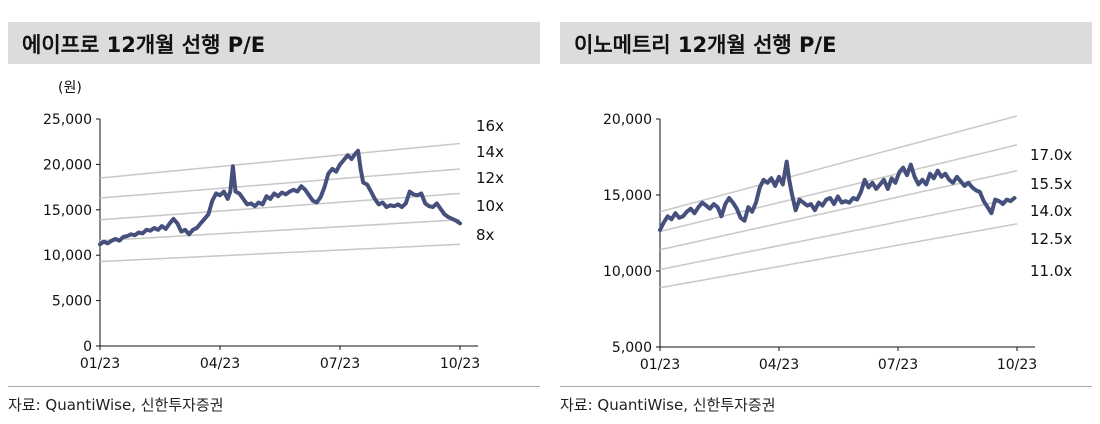 The height and width of the screenshot is (424, 1100). What do you see at coordinates (490, 178) in the screenshot?
I see `pe-band-label: 12x` at bounding box center [490, 178].